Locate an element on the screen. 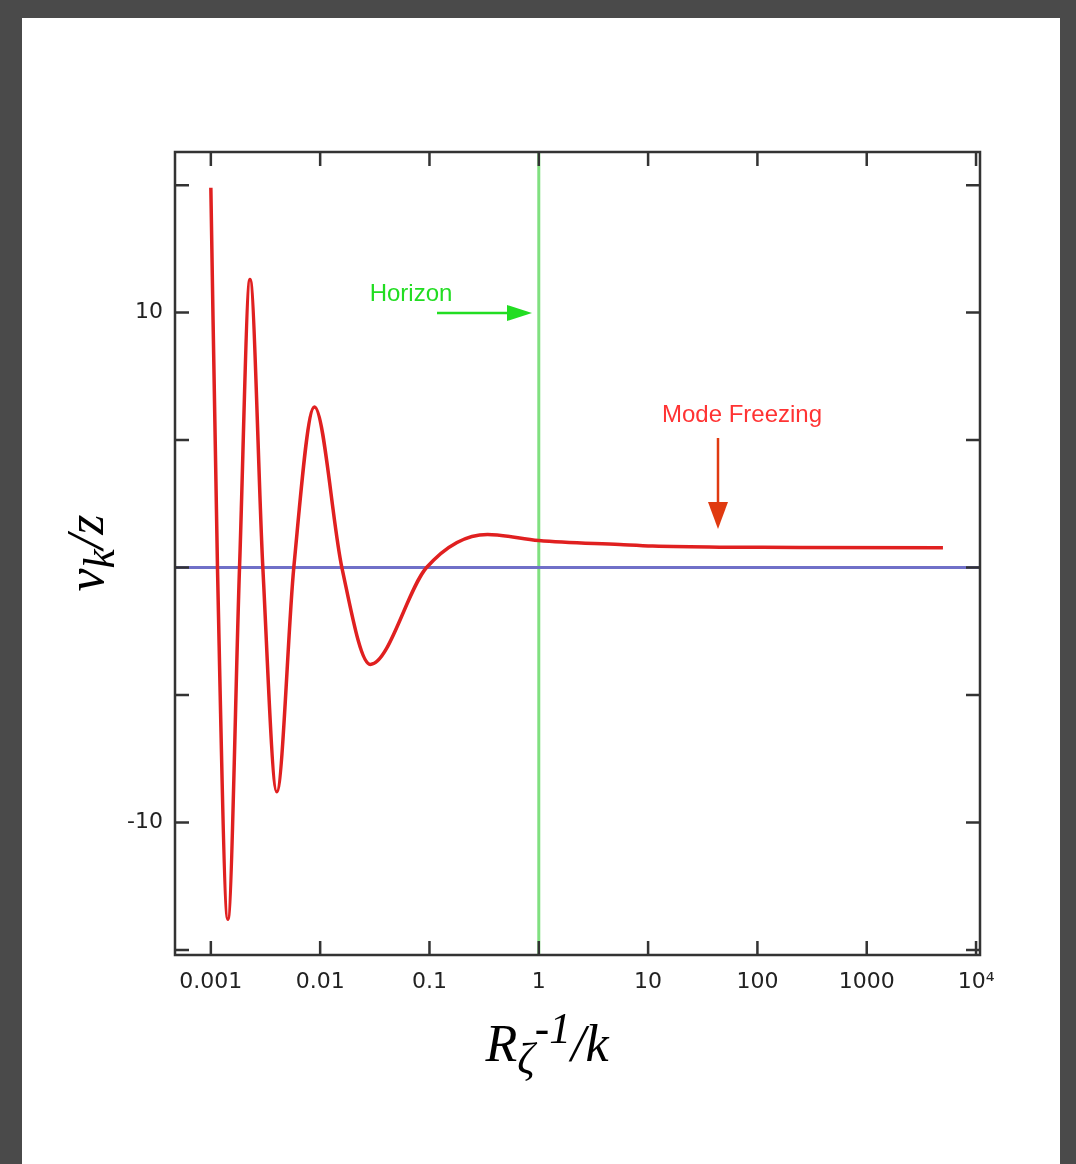 This screenshot has height=1164, width=1076. annotation: Mode Freezing is located at coordinates (742, 414).